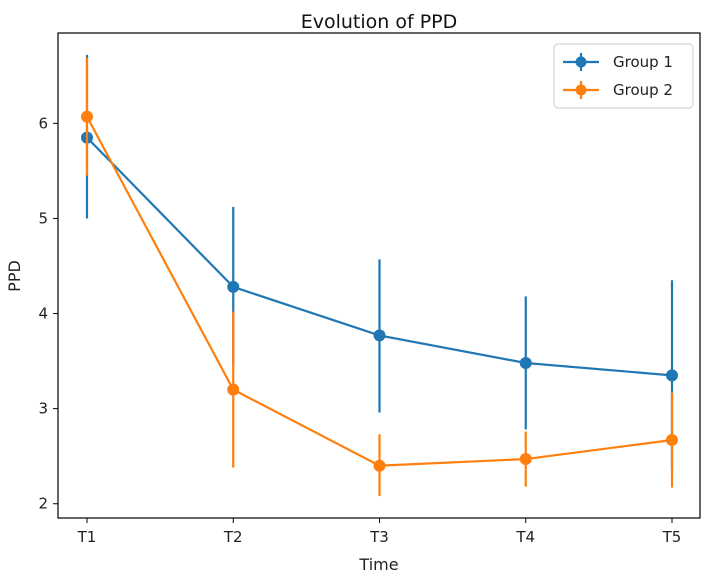  I want to click on point-group-2-t2, so click(233, 389).